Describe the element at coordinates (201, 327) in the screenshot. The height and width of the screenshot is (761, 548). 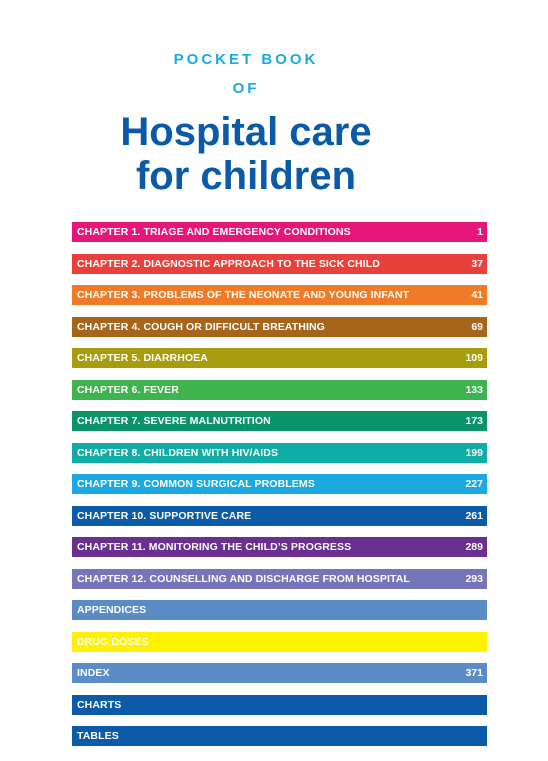
I see `toc-item-label: CHAPTER 4. COUGH OR DIFFICULT BREATHING` at that location.